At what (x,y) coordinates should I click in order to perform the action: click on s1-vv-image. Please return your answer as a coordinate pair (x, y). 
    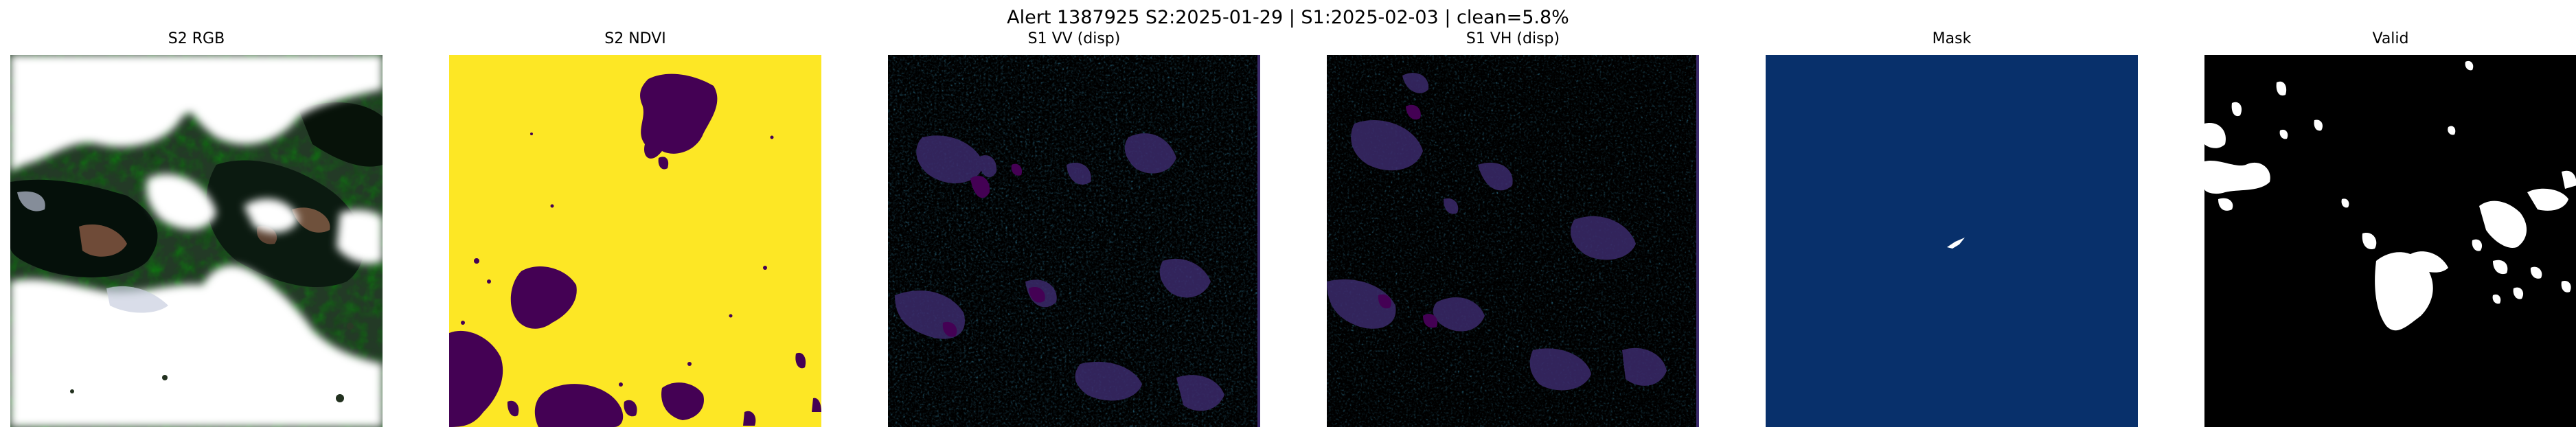
    Looking at the image, I should click on (1074, 241).